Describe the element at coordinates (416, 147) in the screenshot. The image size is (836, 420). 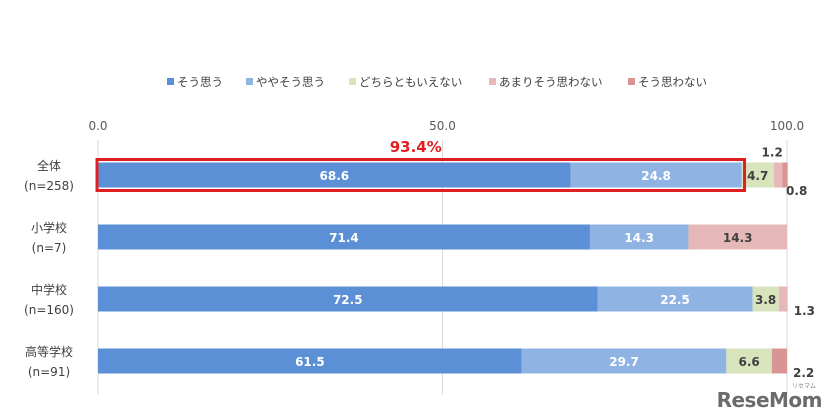
I see `annotation-label: 93.4%` at that location.